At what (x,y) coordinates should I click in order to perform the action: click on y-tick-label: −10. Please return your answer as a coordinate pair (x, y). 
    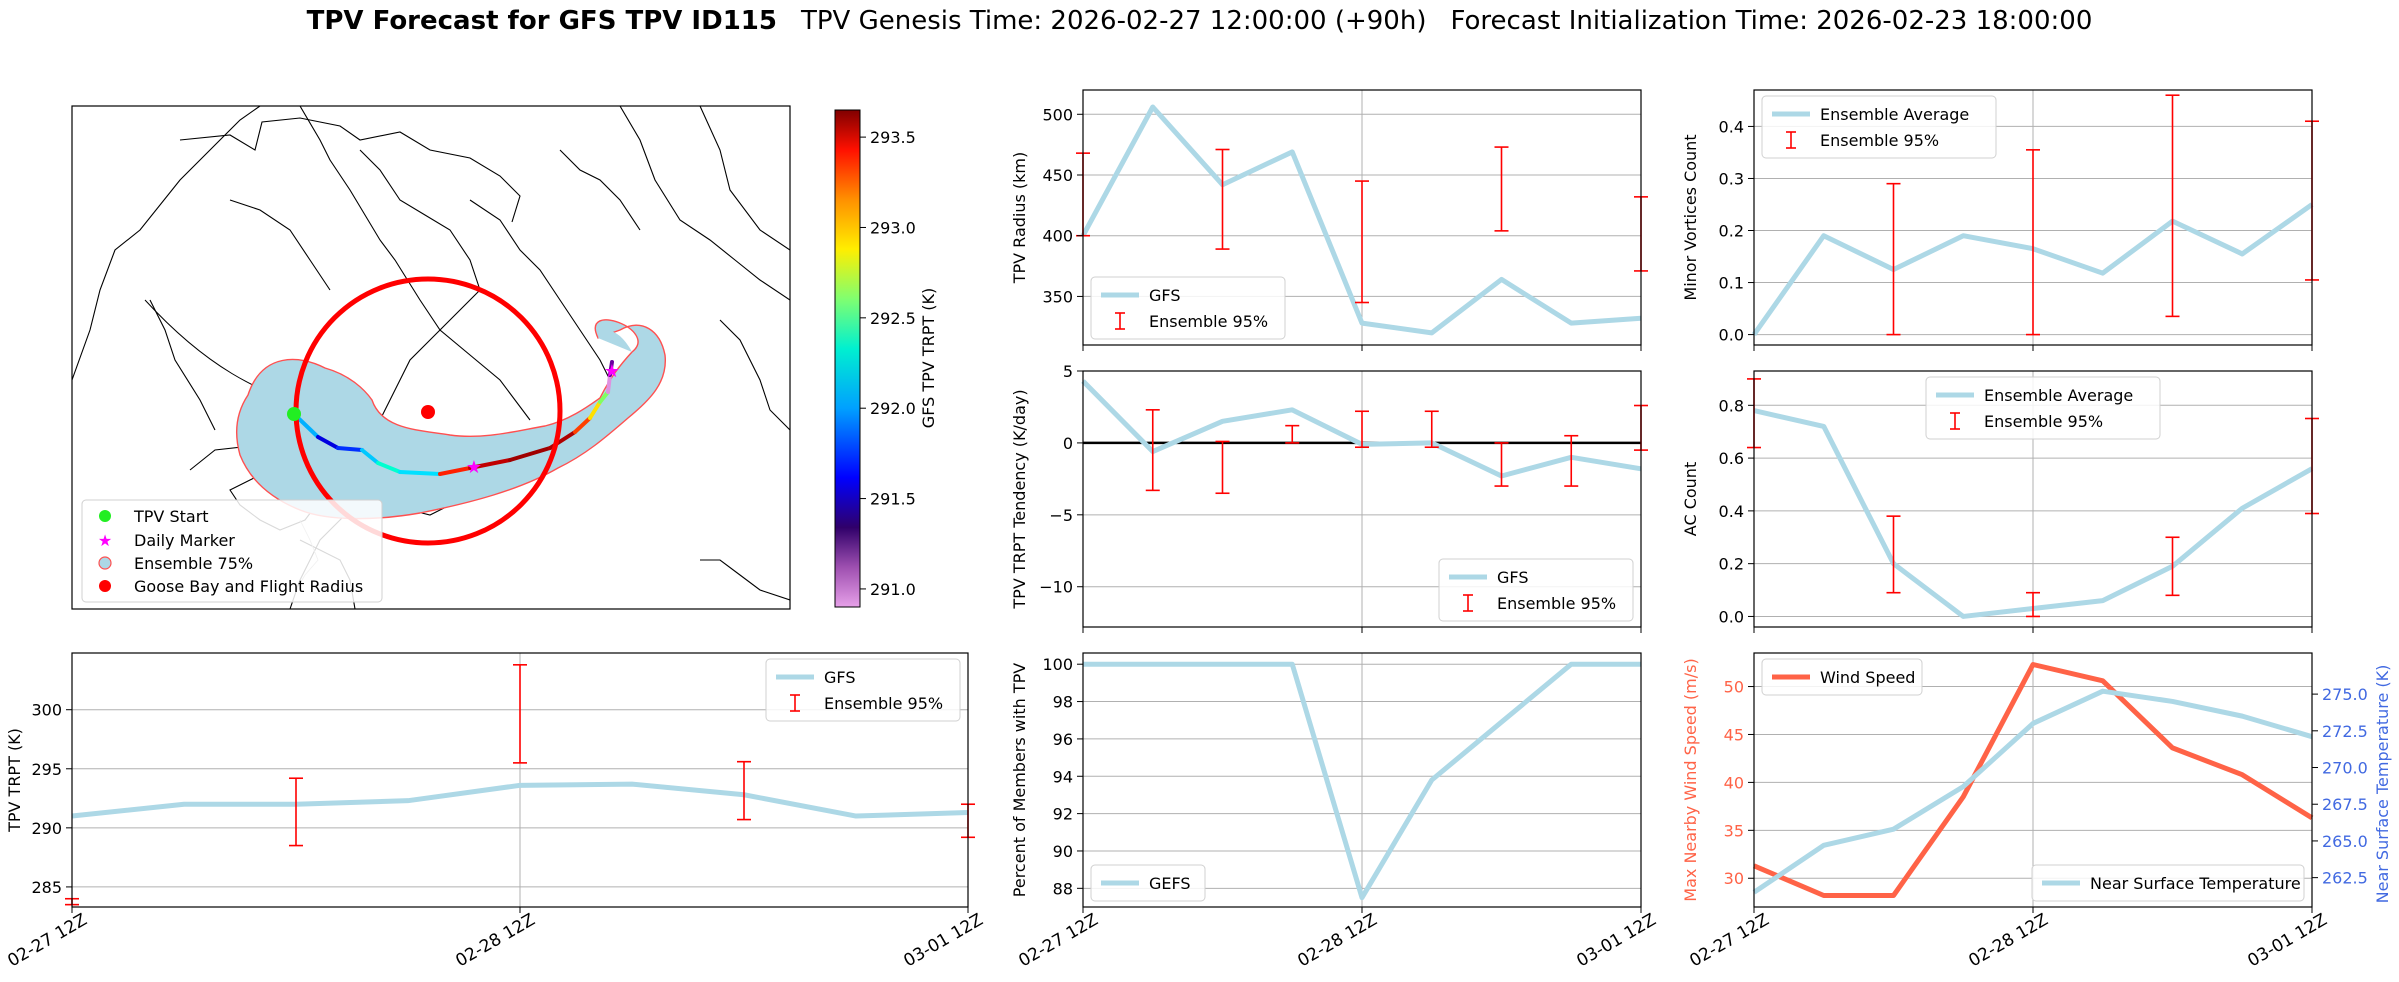
    Looking at the image, I should click on (1056, 587).